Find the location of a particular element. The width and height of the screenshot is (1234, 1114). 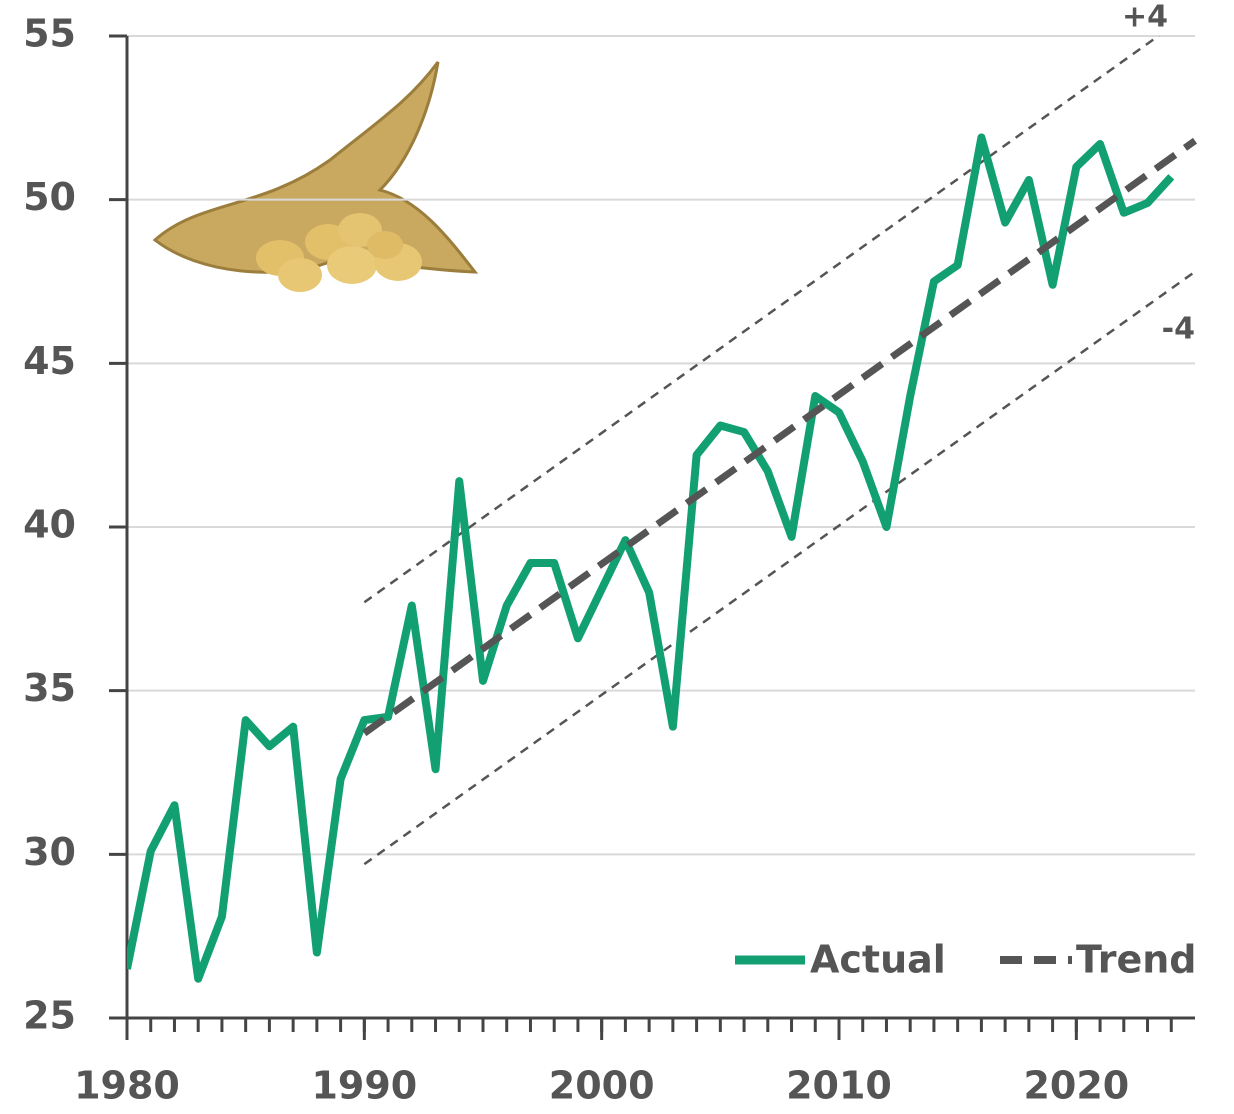

x-tick-label: 2000 is located at coordinates (602, 1086).